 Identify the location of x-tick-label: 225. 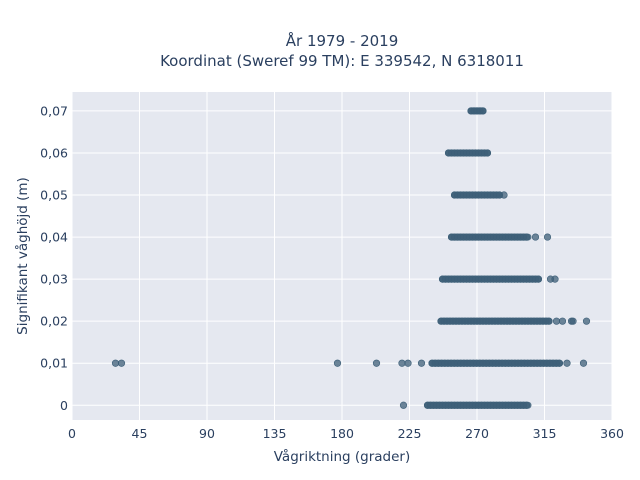
(410, 433).